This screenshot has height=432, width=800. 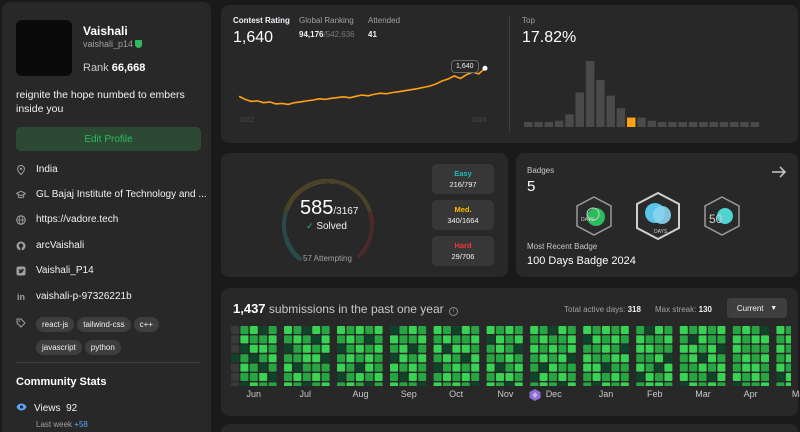 What do you see at coordinates (658, 216) in the screenshot?
I see `badge-200-days-icon: DAYS` at bounding box center [658, 216].